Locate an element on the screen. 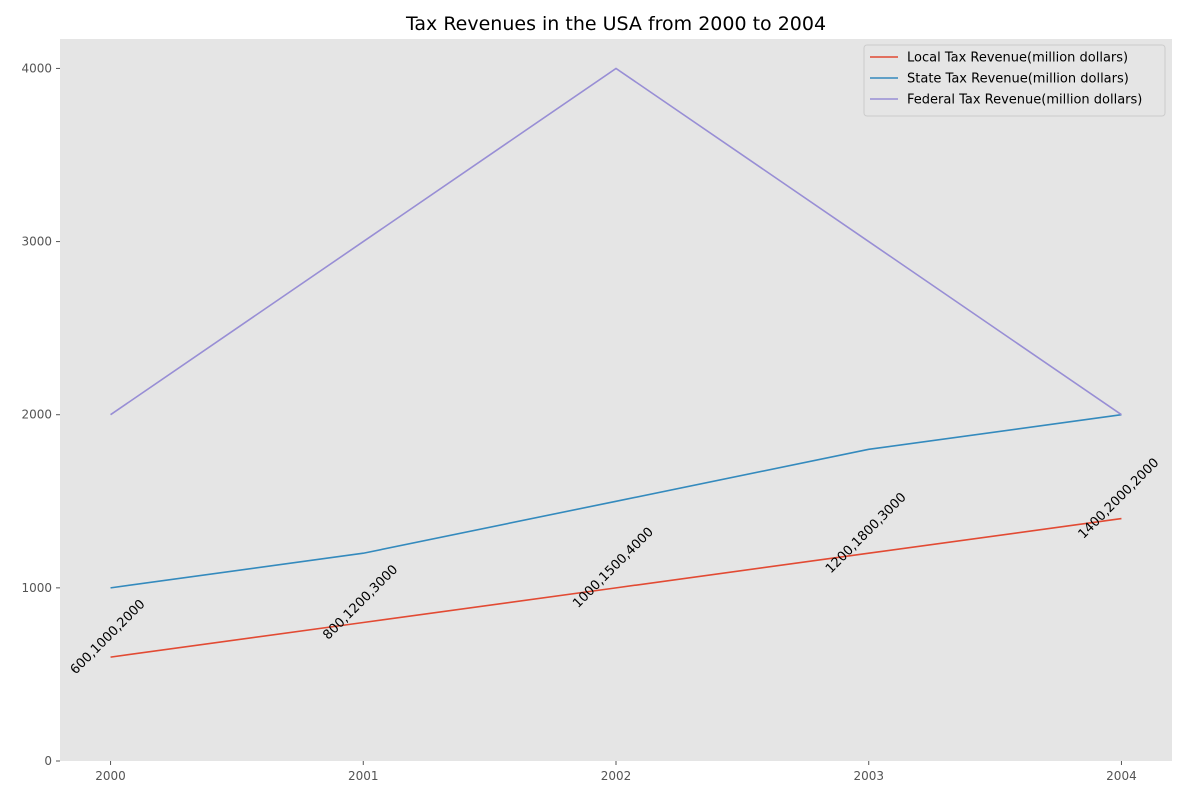  legend-box is located at coordinates (1014, 80).